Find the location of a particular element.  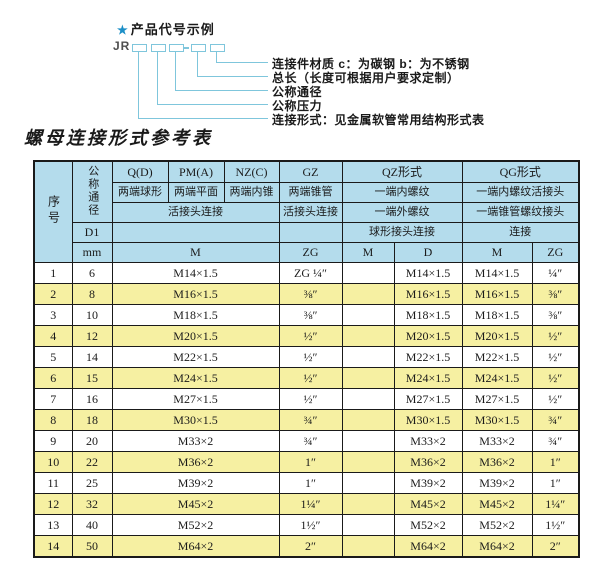

cell-qg-m: M20×1.5 is located at coordinates (497, 336).